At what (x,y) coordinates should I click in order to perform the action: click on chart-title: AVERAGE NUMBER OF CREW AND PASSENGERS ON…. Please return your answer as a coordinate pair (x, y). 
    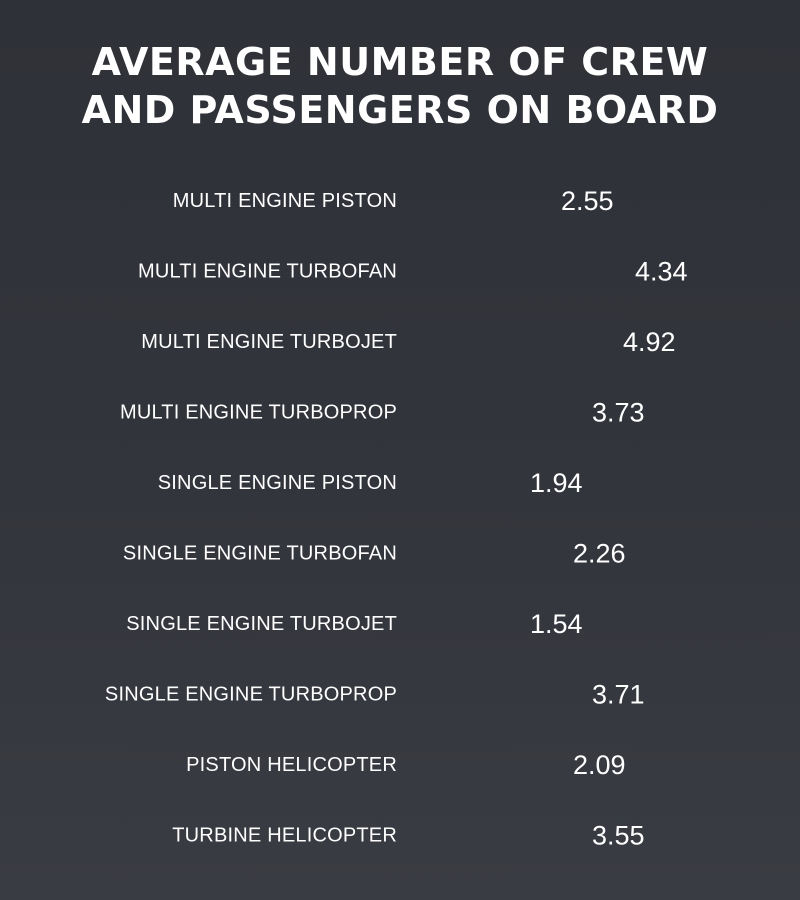
    Looking at the image, I should click on (400, 86).